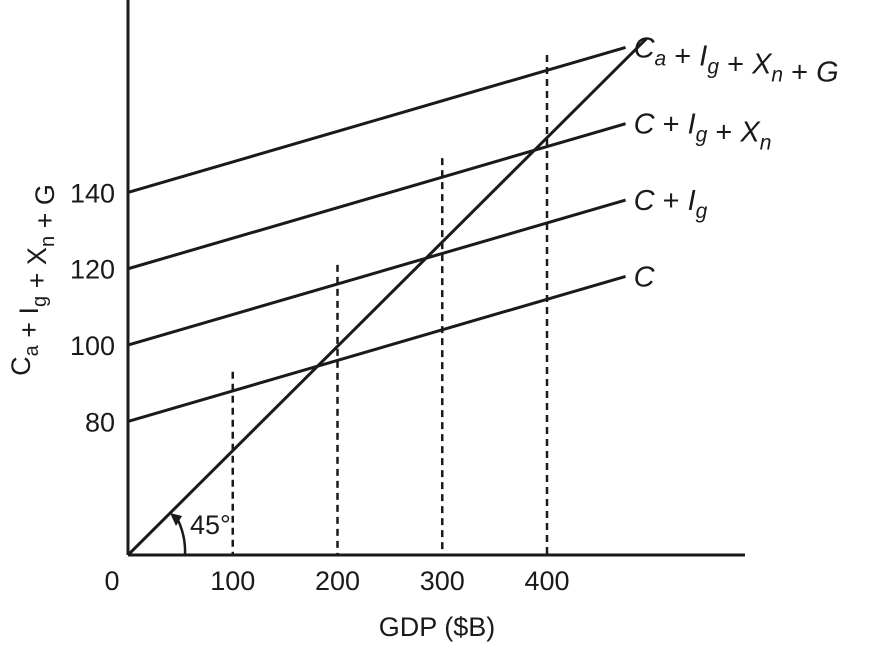  What do you see at coordinates (33, 280) in the screenshot?
I see `y-axis-title: Ca + Ig + Xn + G` at bounding box center [33, 280].